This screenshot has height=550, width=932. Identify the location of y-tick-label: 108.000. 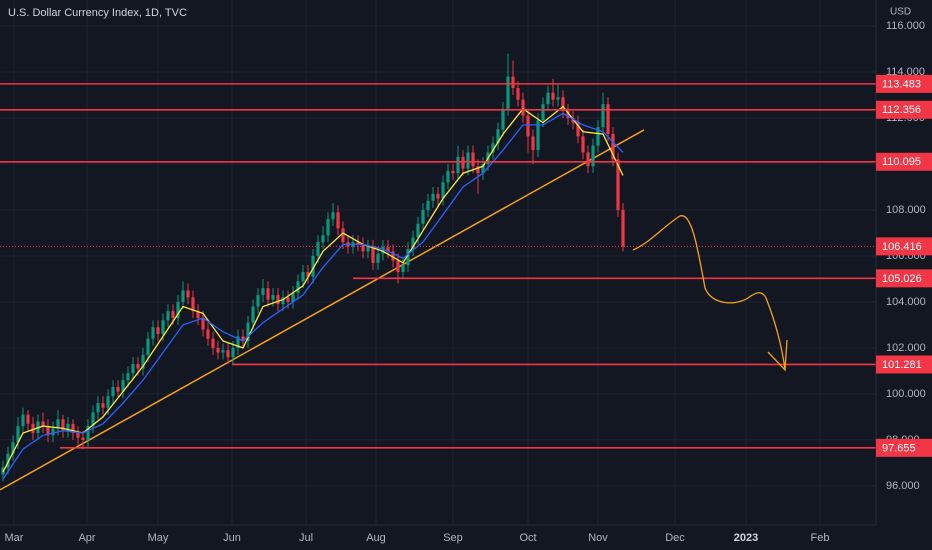
(906, 210).